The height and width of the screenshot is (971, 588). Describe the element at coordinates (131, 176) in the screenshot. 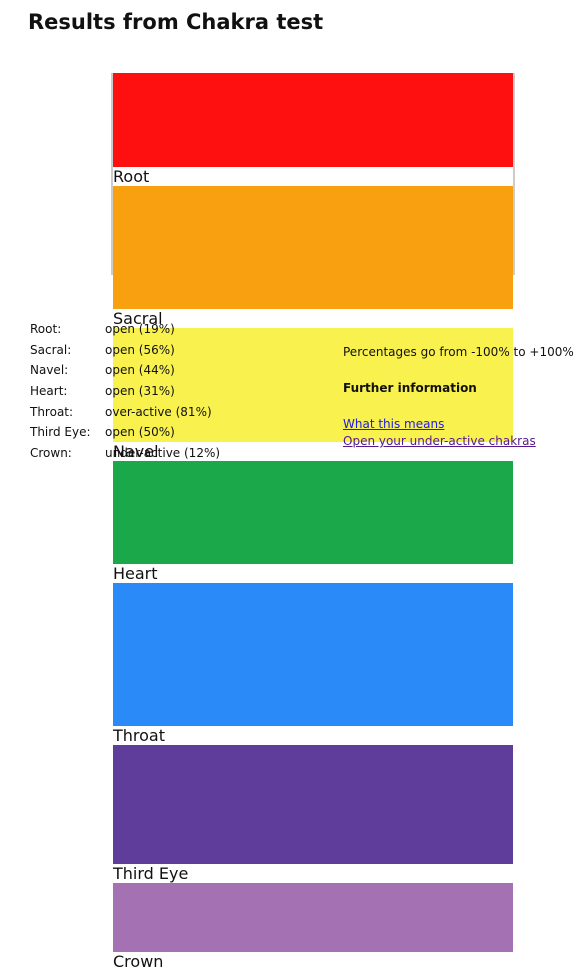

I see `category-label: Root` at that location.